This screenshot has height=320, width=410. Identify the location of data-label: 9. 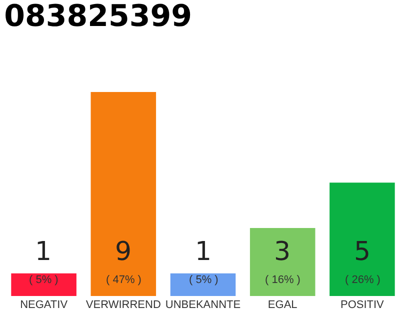
(123, 252).